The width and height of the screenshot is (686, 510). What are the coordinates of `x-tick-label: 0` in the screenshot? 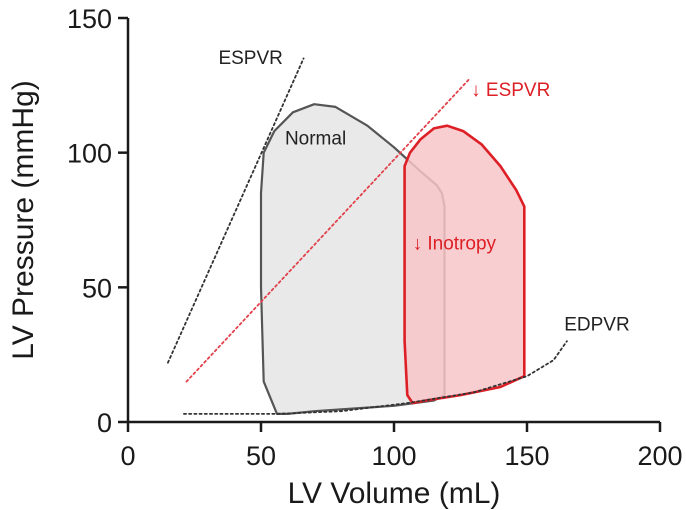 It's located at (127, 456).